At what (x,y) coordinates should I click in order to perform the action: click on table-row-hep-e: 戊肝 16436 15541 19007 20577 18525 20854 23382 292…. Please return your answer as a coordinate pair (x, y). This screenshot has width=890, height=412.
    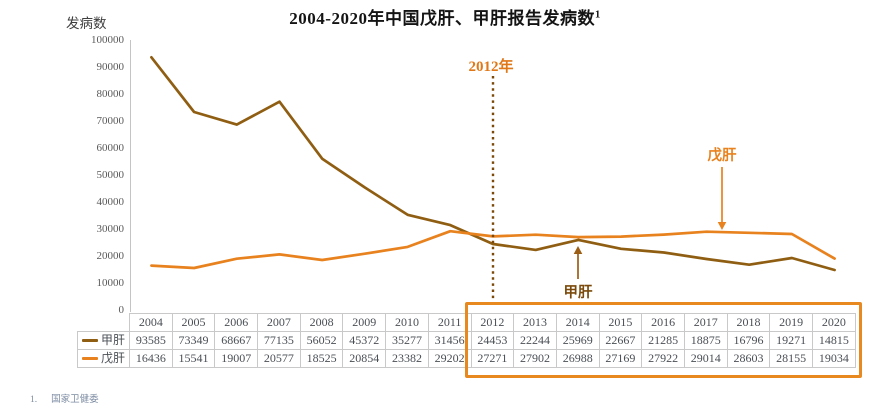
    Looking at the image, I should click on (466, 358).